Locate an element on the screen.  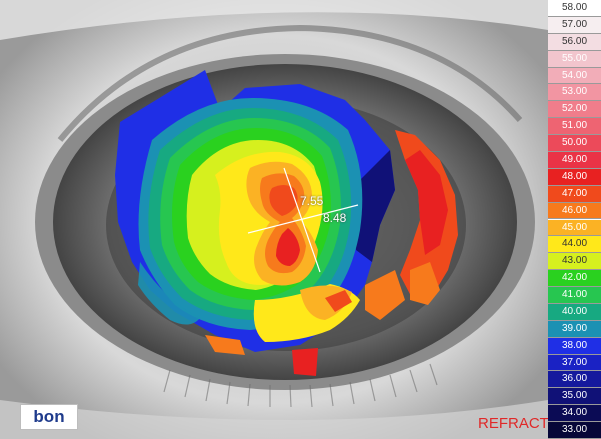
scale-cell: 42.00 is located at coordinates (574, 279).